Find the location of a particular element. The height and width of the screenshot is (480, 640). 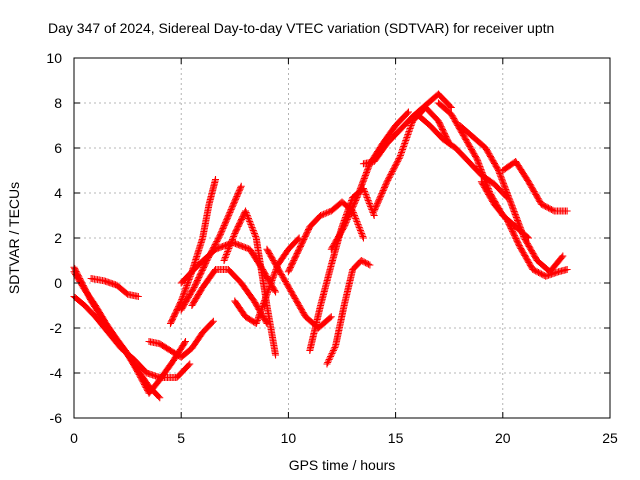

x-tick-label: 20 is located at coordinates (503, 438).